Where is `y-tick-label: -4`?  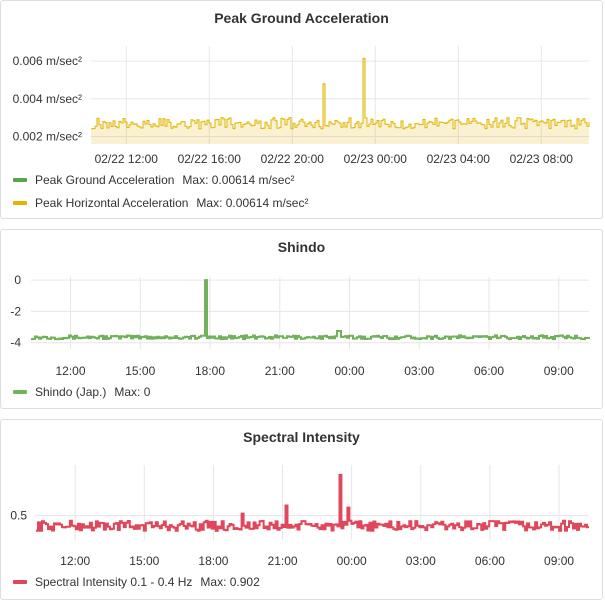 y-tick-label: -4 is located at coordinates (15, 343).